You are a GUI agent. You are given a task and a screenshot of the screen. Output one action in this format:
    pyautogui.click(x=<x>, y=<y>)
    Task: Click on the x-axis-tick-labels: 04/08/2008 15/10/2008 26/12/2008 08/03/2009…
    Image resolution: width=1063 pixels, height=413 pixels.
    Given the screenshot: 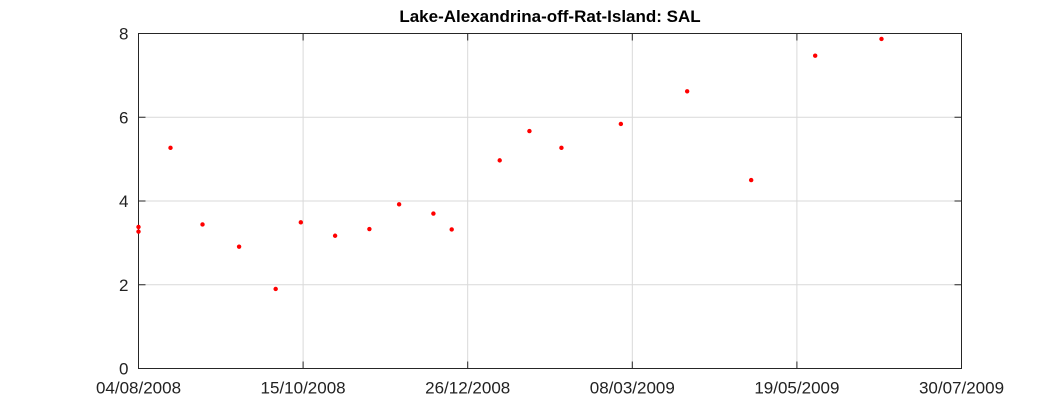 What is the action you would take?
    pyautogui.click(x=550, y=388)
    